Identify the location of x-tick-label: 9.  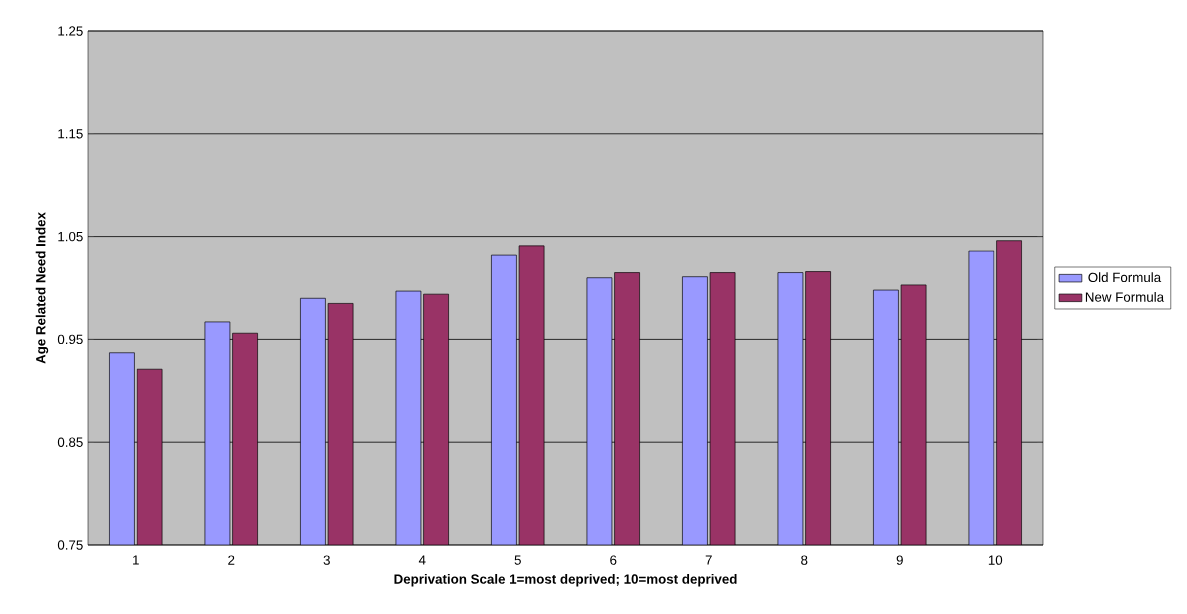
(899, 560).